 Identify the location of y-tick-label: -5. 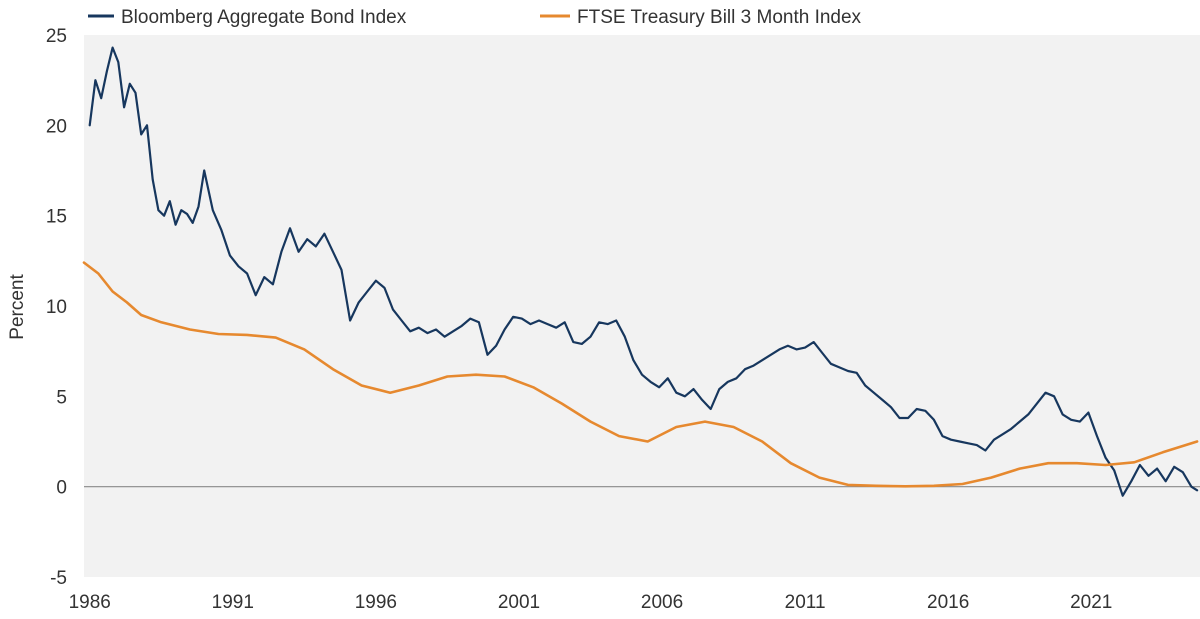
(58, 578).